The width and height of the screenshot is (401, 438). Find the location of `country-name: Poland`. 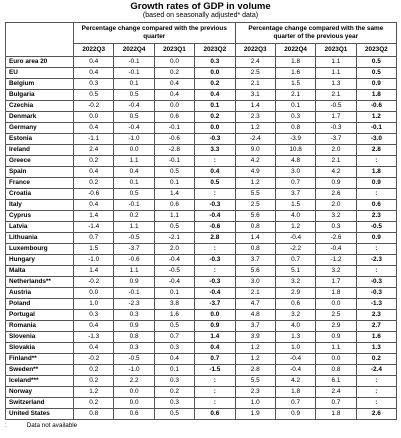

country-name: Poland is located at coordinates (39, 304).